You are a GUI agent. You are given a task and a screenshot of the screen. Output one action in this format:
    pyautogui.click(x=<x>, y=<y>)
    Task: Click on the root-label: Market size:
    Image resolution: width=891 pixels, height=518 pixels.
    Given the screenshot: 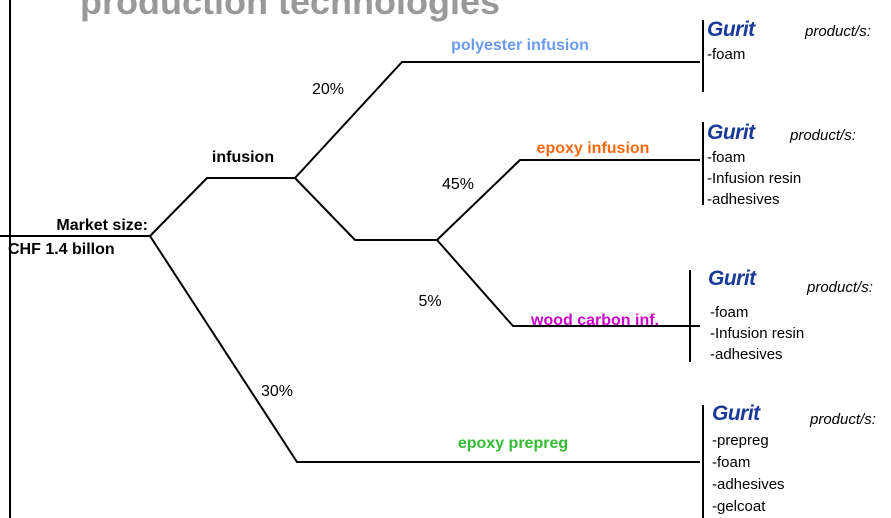 What is the action you would take?
    pyautogui.click(x=102, y=225)
    